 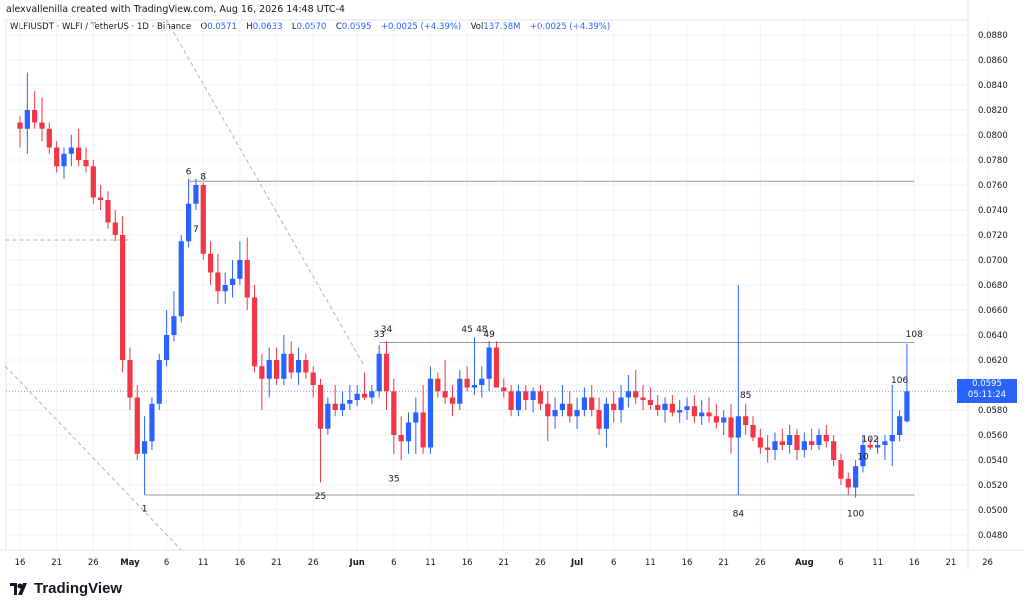 What do you see at coordinates (65, 588) in the screenshot?
I see `tradingview-brand: TradingView` at bounding box center [65, 588].